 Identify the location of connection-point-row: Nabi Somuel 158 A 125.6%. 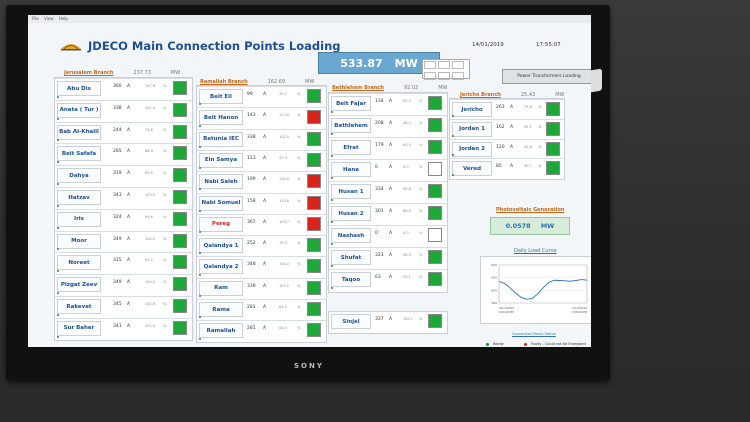
(261, 203).